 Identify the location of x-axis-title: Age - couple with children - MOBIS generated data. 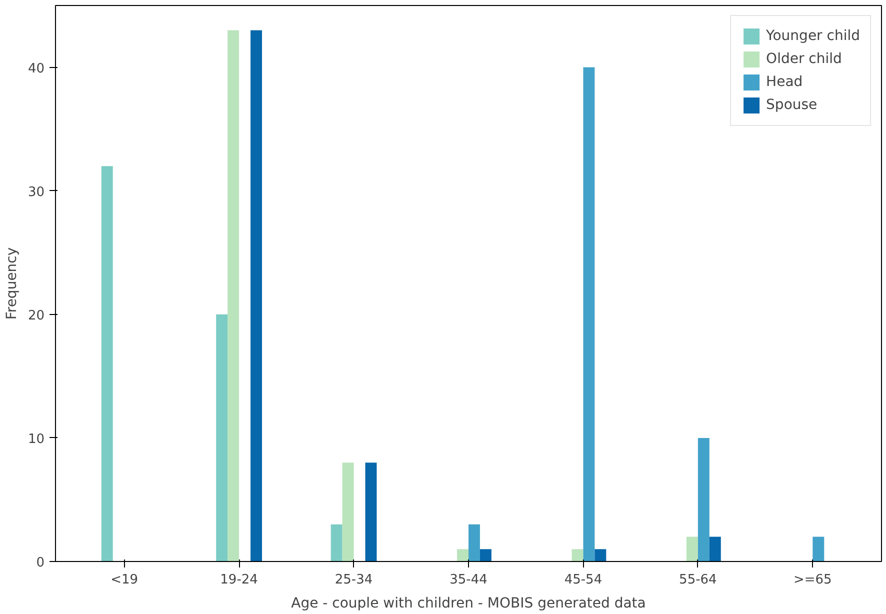
(468, 604).